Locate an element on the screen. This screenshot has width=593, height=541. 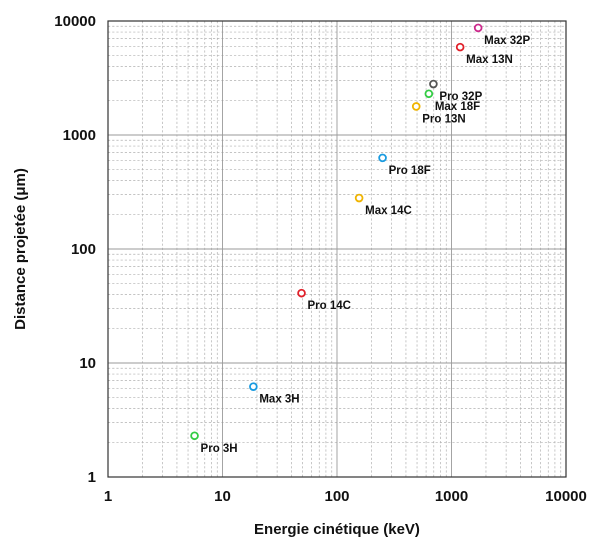
data-point-label: Pro 3H is located at coordinates (219, 449).